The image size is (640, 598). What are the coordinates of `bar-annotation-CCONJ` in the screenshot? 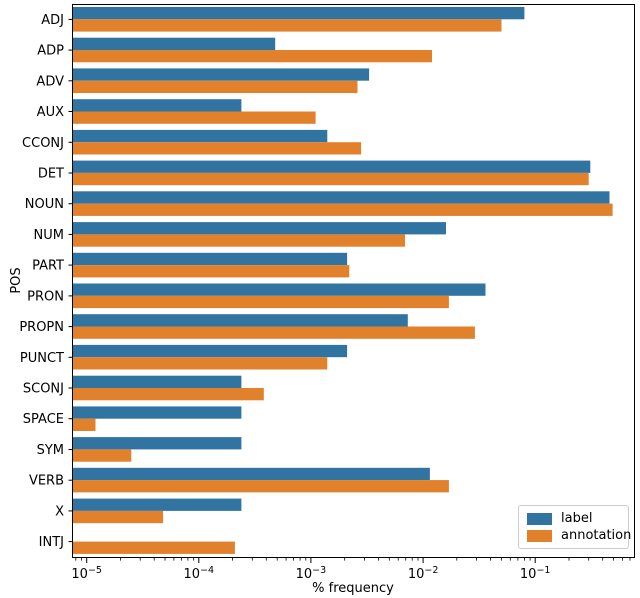 It's located at (217, 148).